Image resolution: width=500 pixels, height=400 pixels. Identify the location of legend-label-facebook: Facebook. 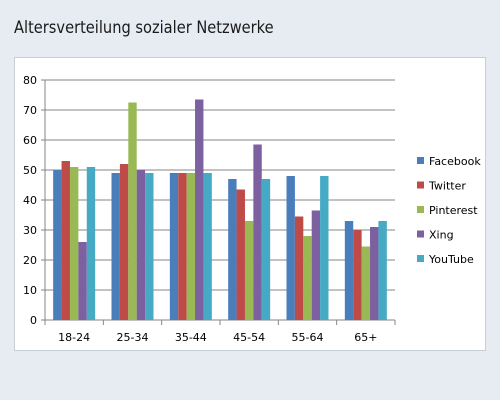
(455, 161).